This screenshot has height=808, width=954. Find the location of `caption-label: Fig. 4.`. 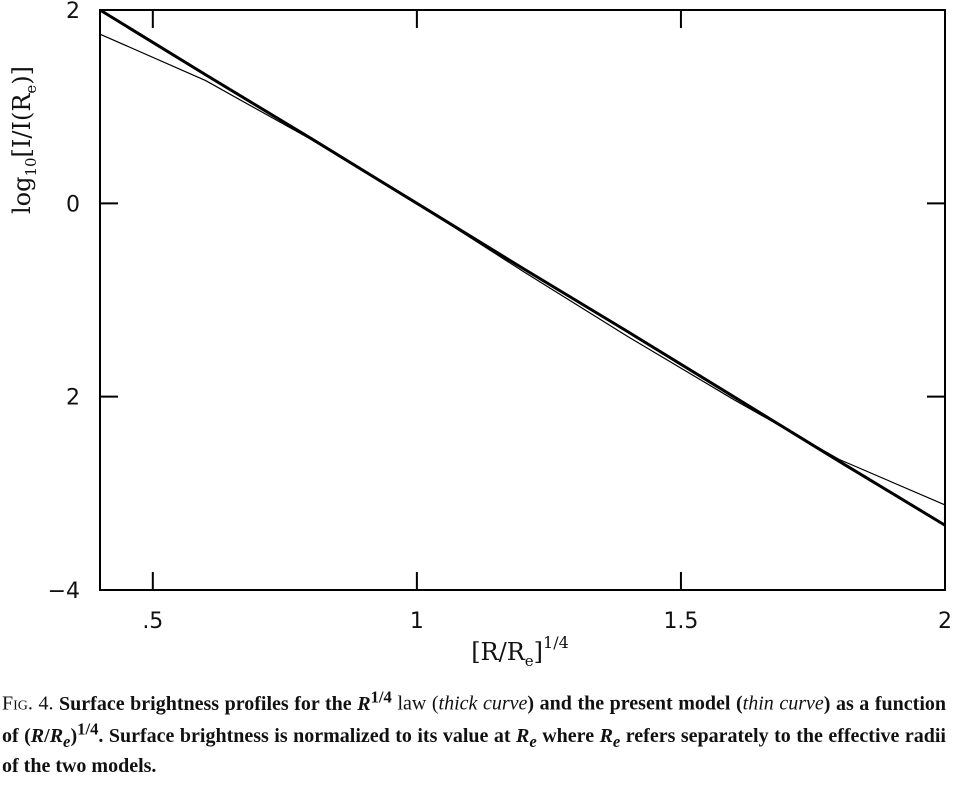

caption-label: Fig. 4. is located at coordinates (28, 703).